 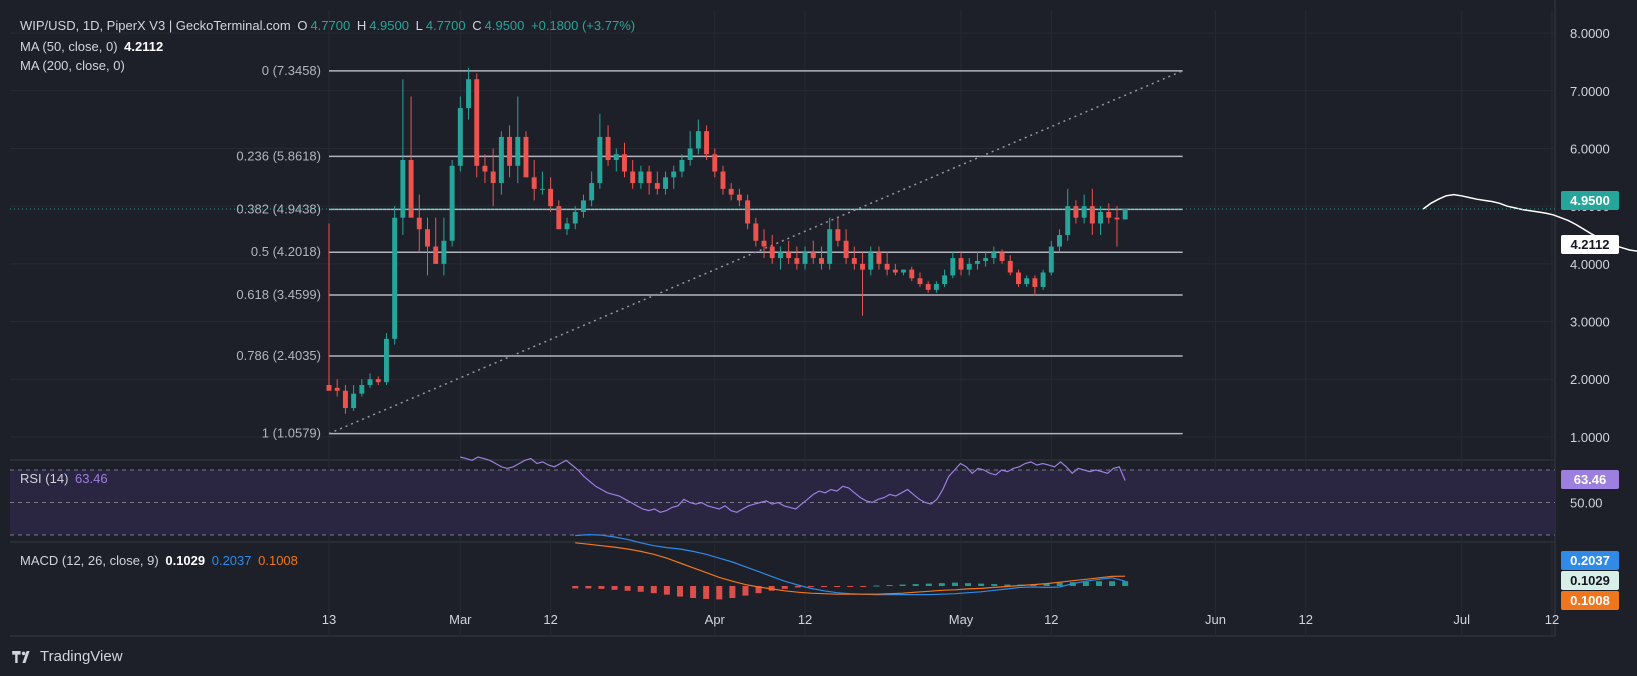 I want to click on ma50-legend: MA (50, close, 0) 4.2112, so click(x=93, y=46).